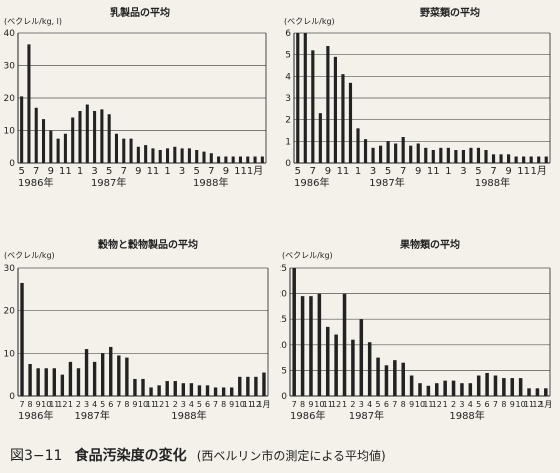 This screenshot has width=560, height=473. I want to click on x-tick-label: 1月, so click(545, 404).